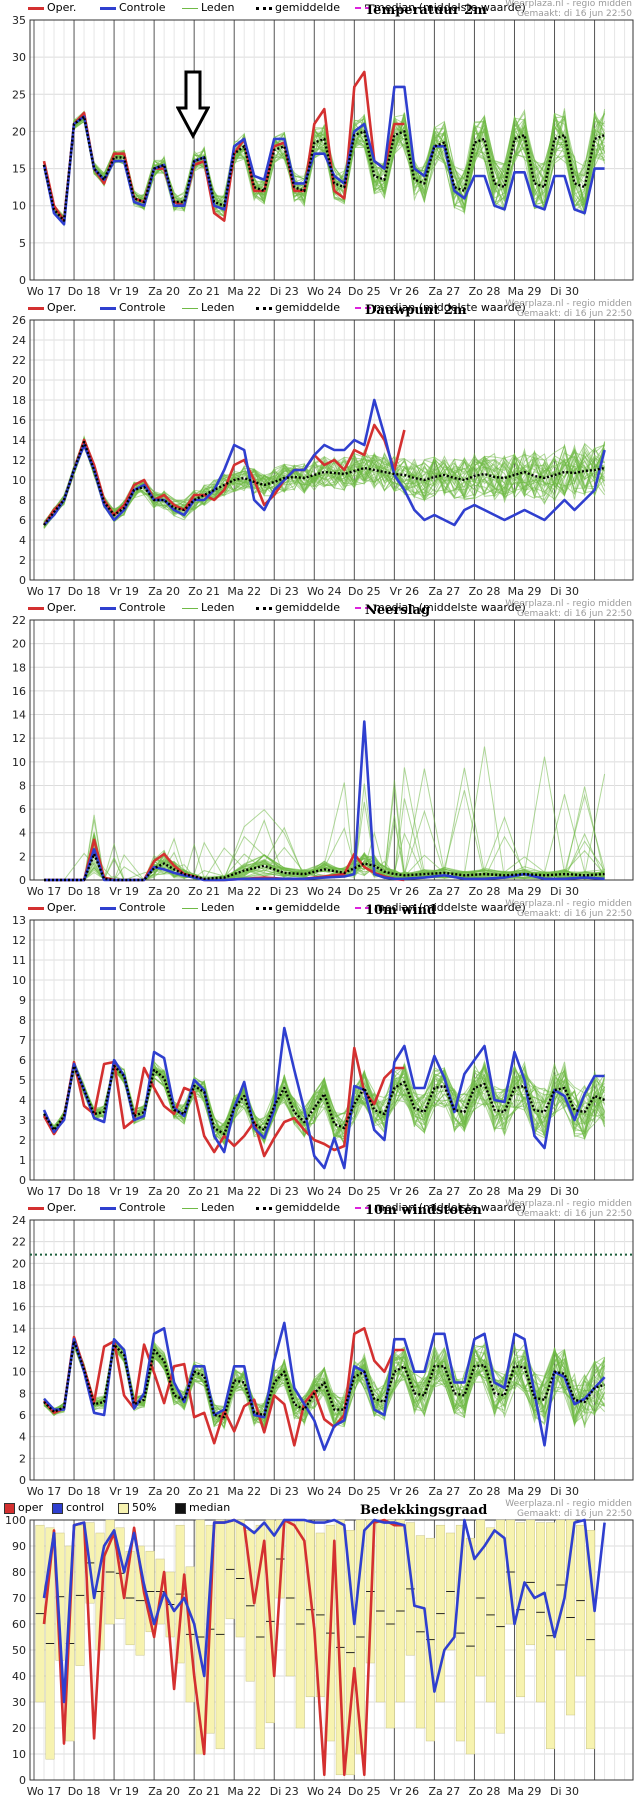 This screenshot has width=635, height=1800. What do you see at coordinates (19, 1650) in the screenshot?
I see `y-tick-label: 50` at bounding box center [19, 1650].